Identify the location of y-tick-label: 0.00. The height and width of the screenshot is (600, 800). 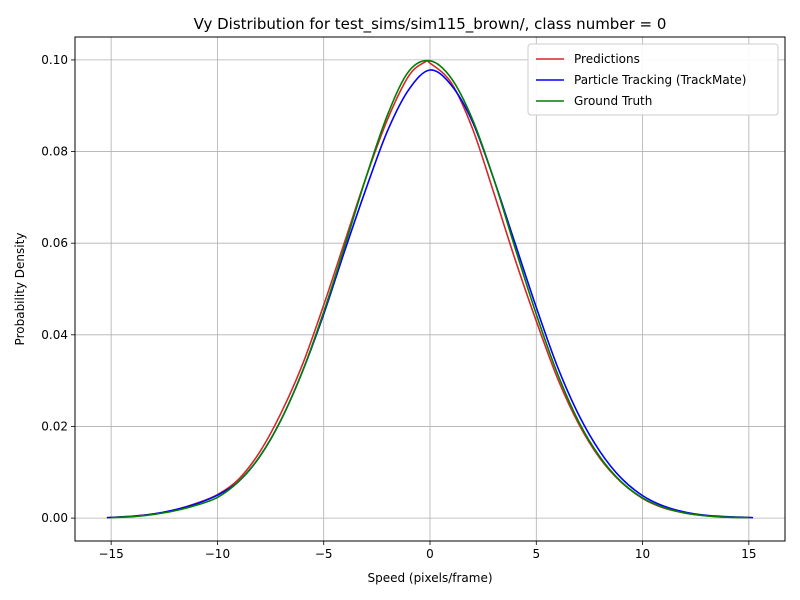
(54, 518).